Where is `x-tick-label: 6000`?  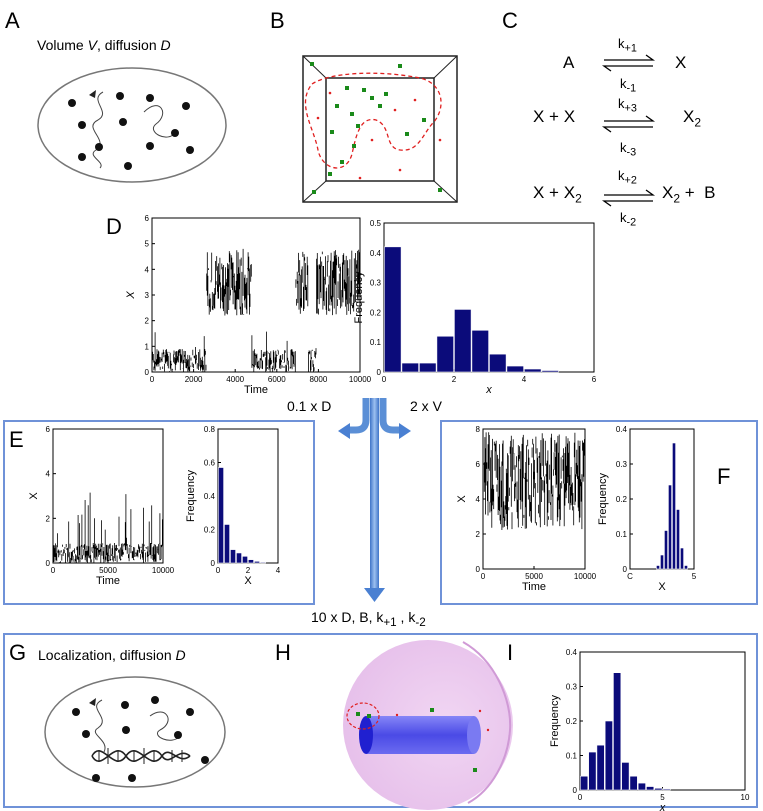
x-tick-label: 6000 is located at coordinates (277, 379).